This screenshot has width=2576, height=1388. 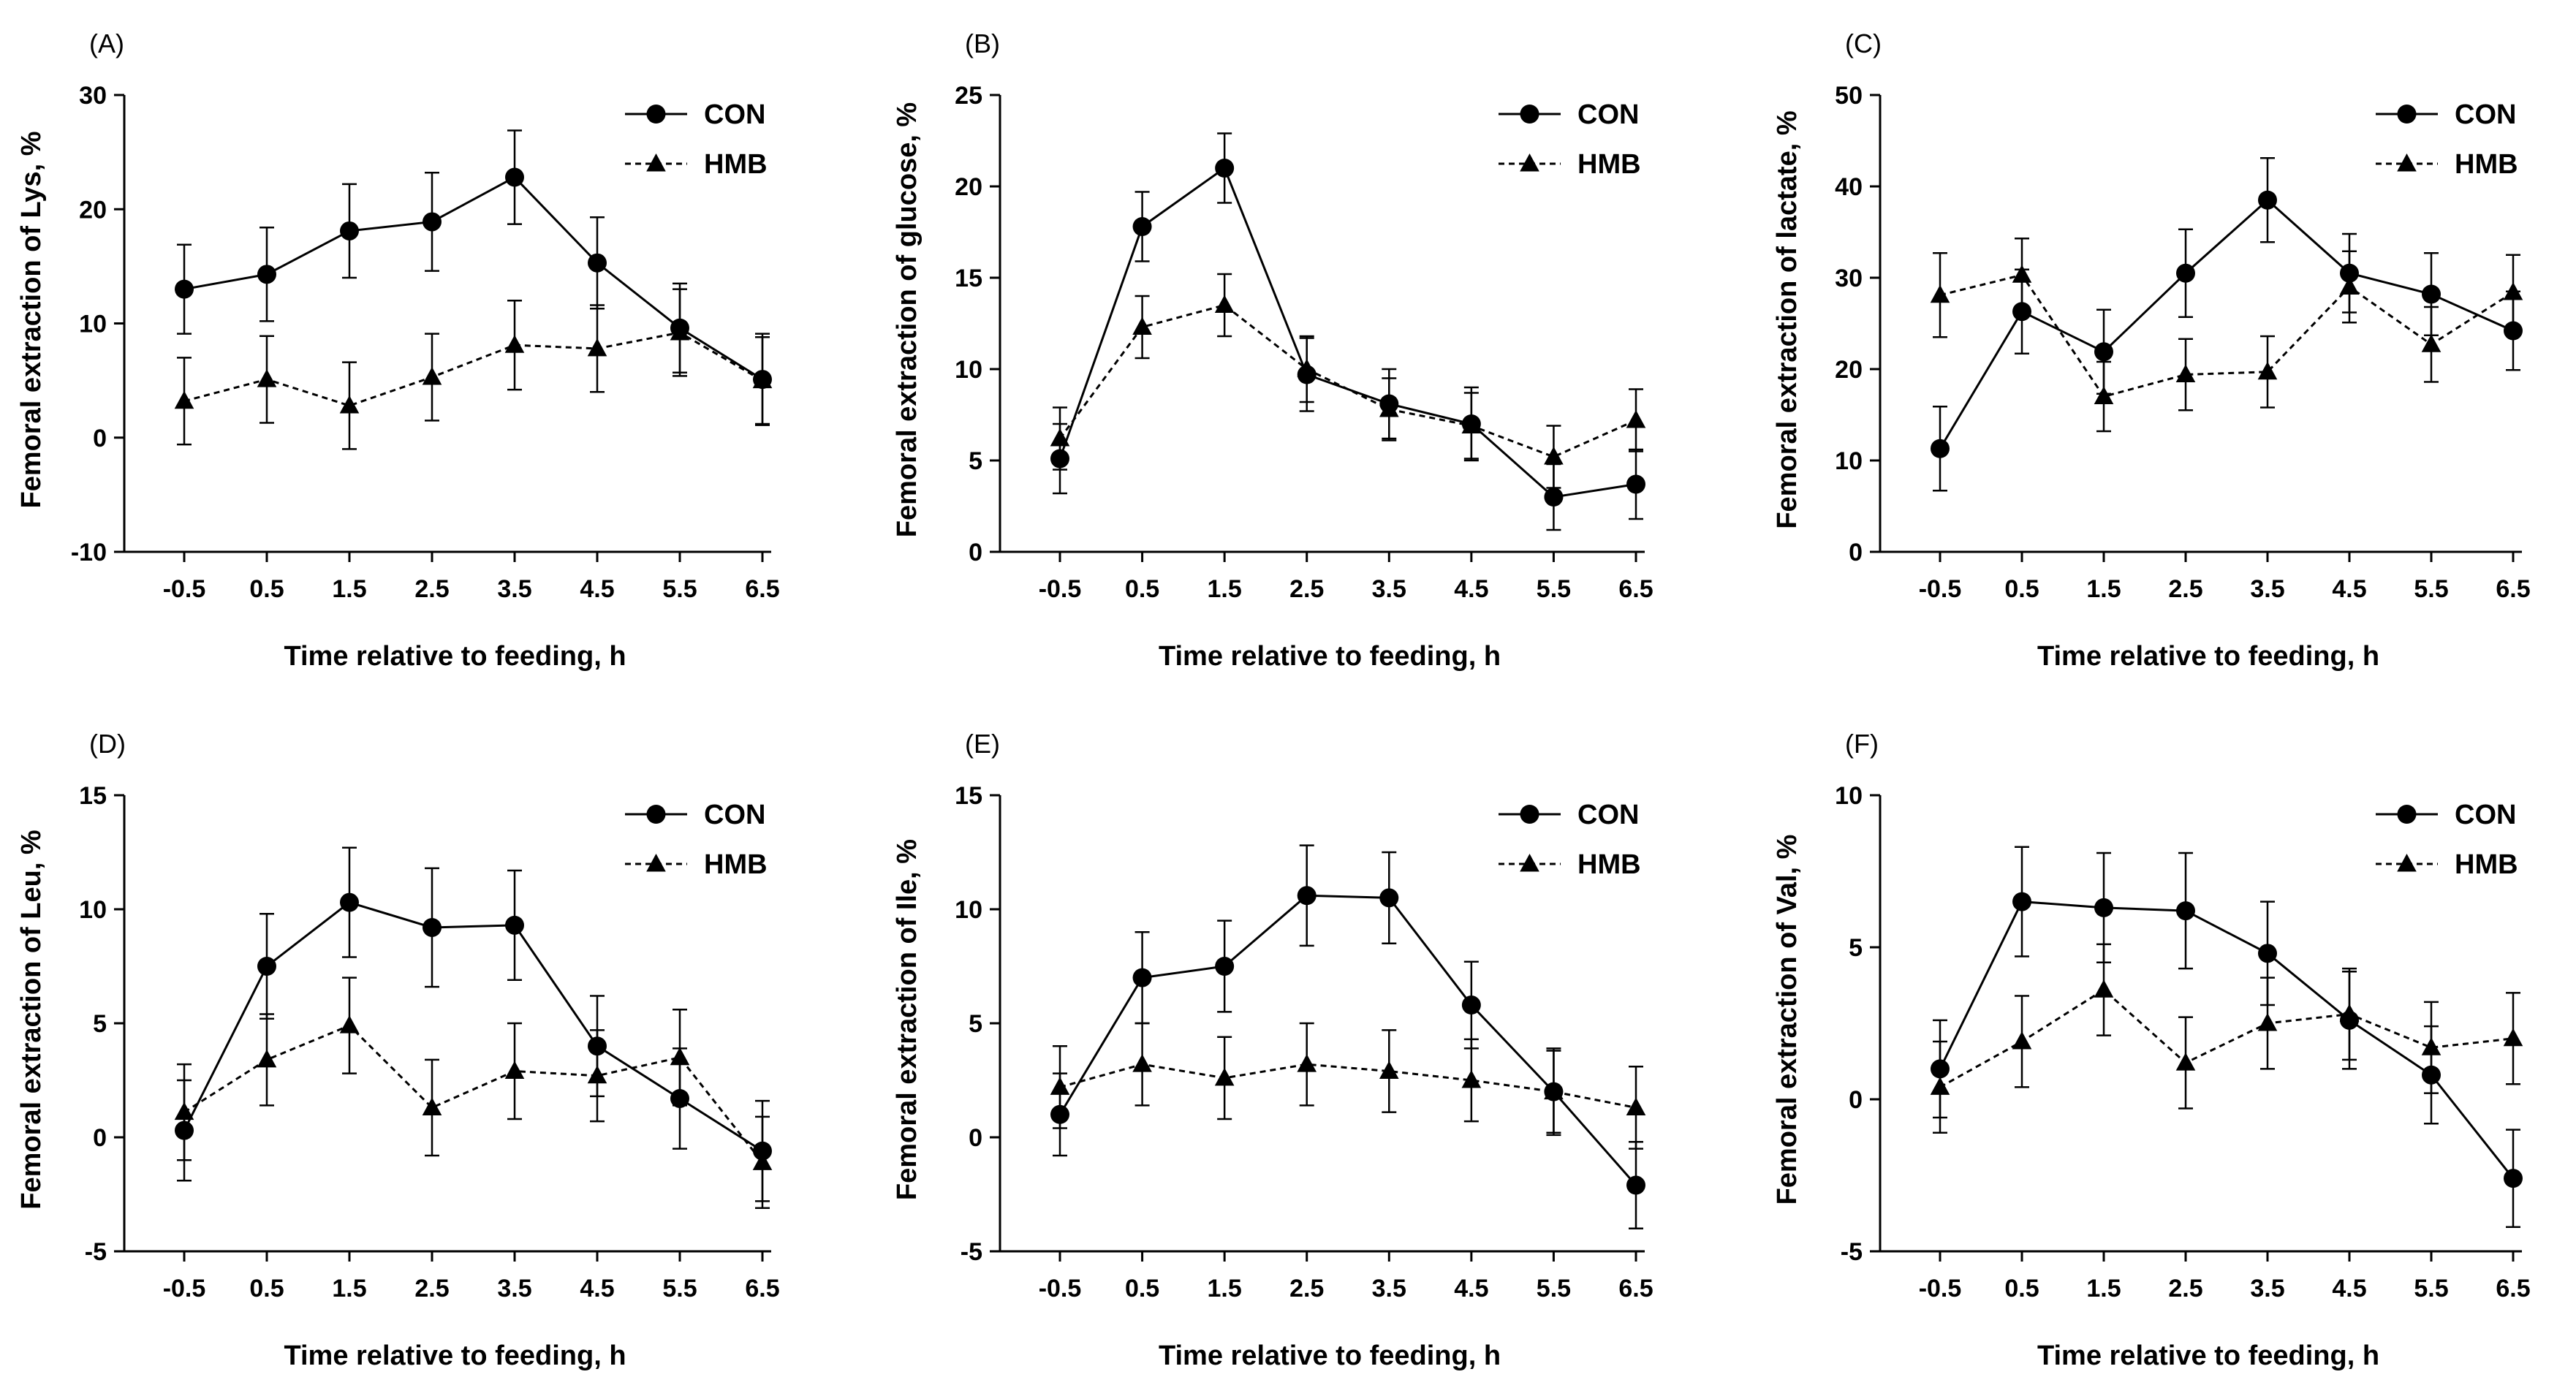 I want to click on y-axis-label: Femoral extraction of Val, %, so click(x=1787, y=1020).